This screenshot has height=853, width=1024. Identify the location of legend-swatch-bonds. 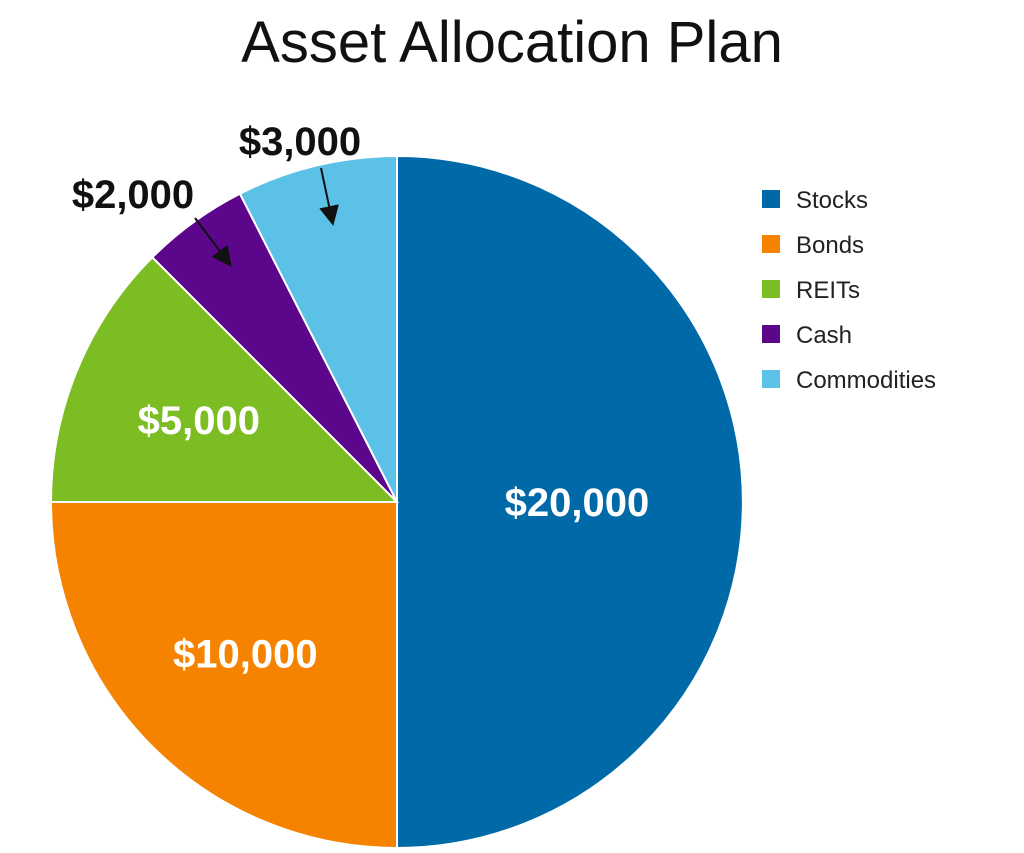
(771, 244).